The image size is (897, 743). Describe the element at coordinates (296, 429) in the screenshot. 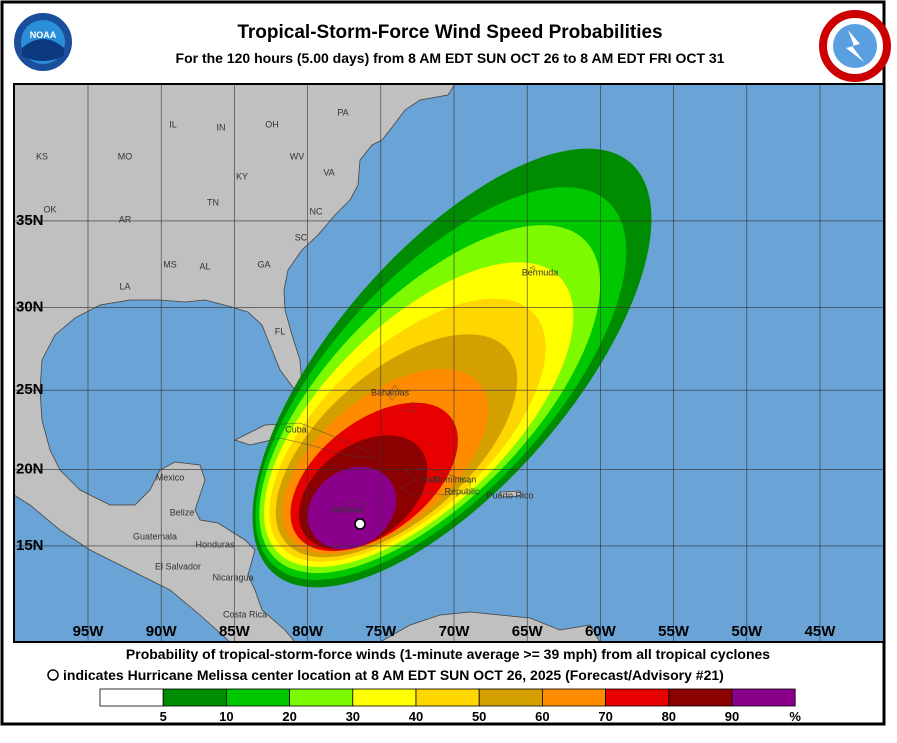

I see `place-label: Cuba` at that location.